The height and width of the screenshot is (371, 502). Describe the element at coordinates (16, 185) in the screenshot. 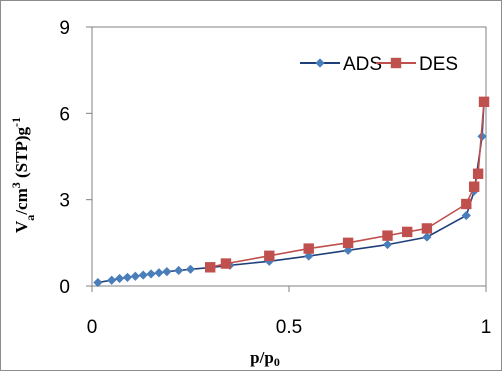

I see `y-axis-title-part: 3` at that location.